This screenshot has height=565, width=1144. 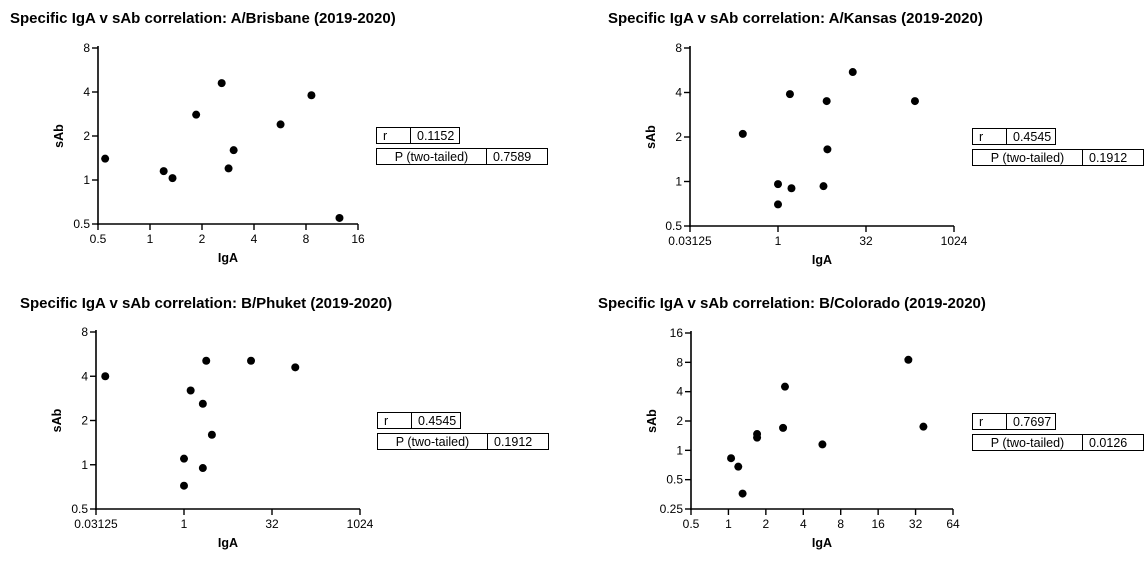 What do you see at coordinates (435, 135) in the screenshot?
I see `r-value: 0.1152` at bounding box center [435, 135].